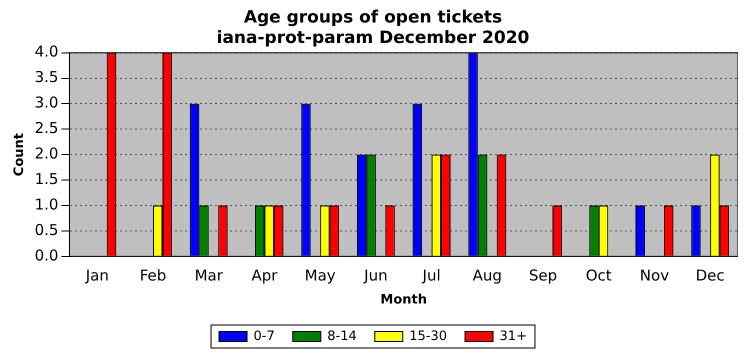 The height and width of the screenshot is (361, 746). Describe the element at coordinates (46, 179) in the screenshot. I see `y-tick-label: 1.5` at that location.